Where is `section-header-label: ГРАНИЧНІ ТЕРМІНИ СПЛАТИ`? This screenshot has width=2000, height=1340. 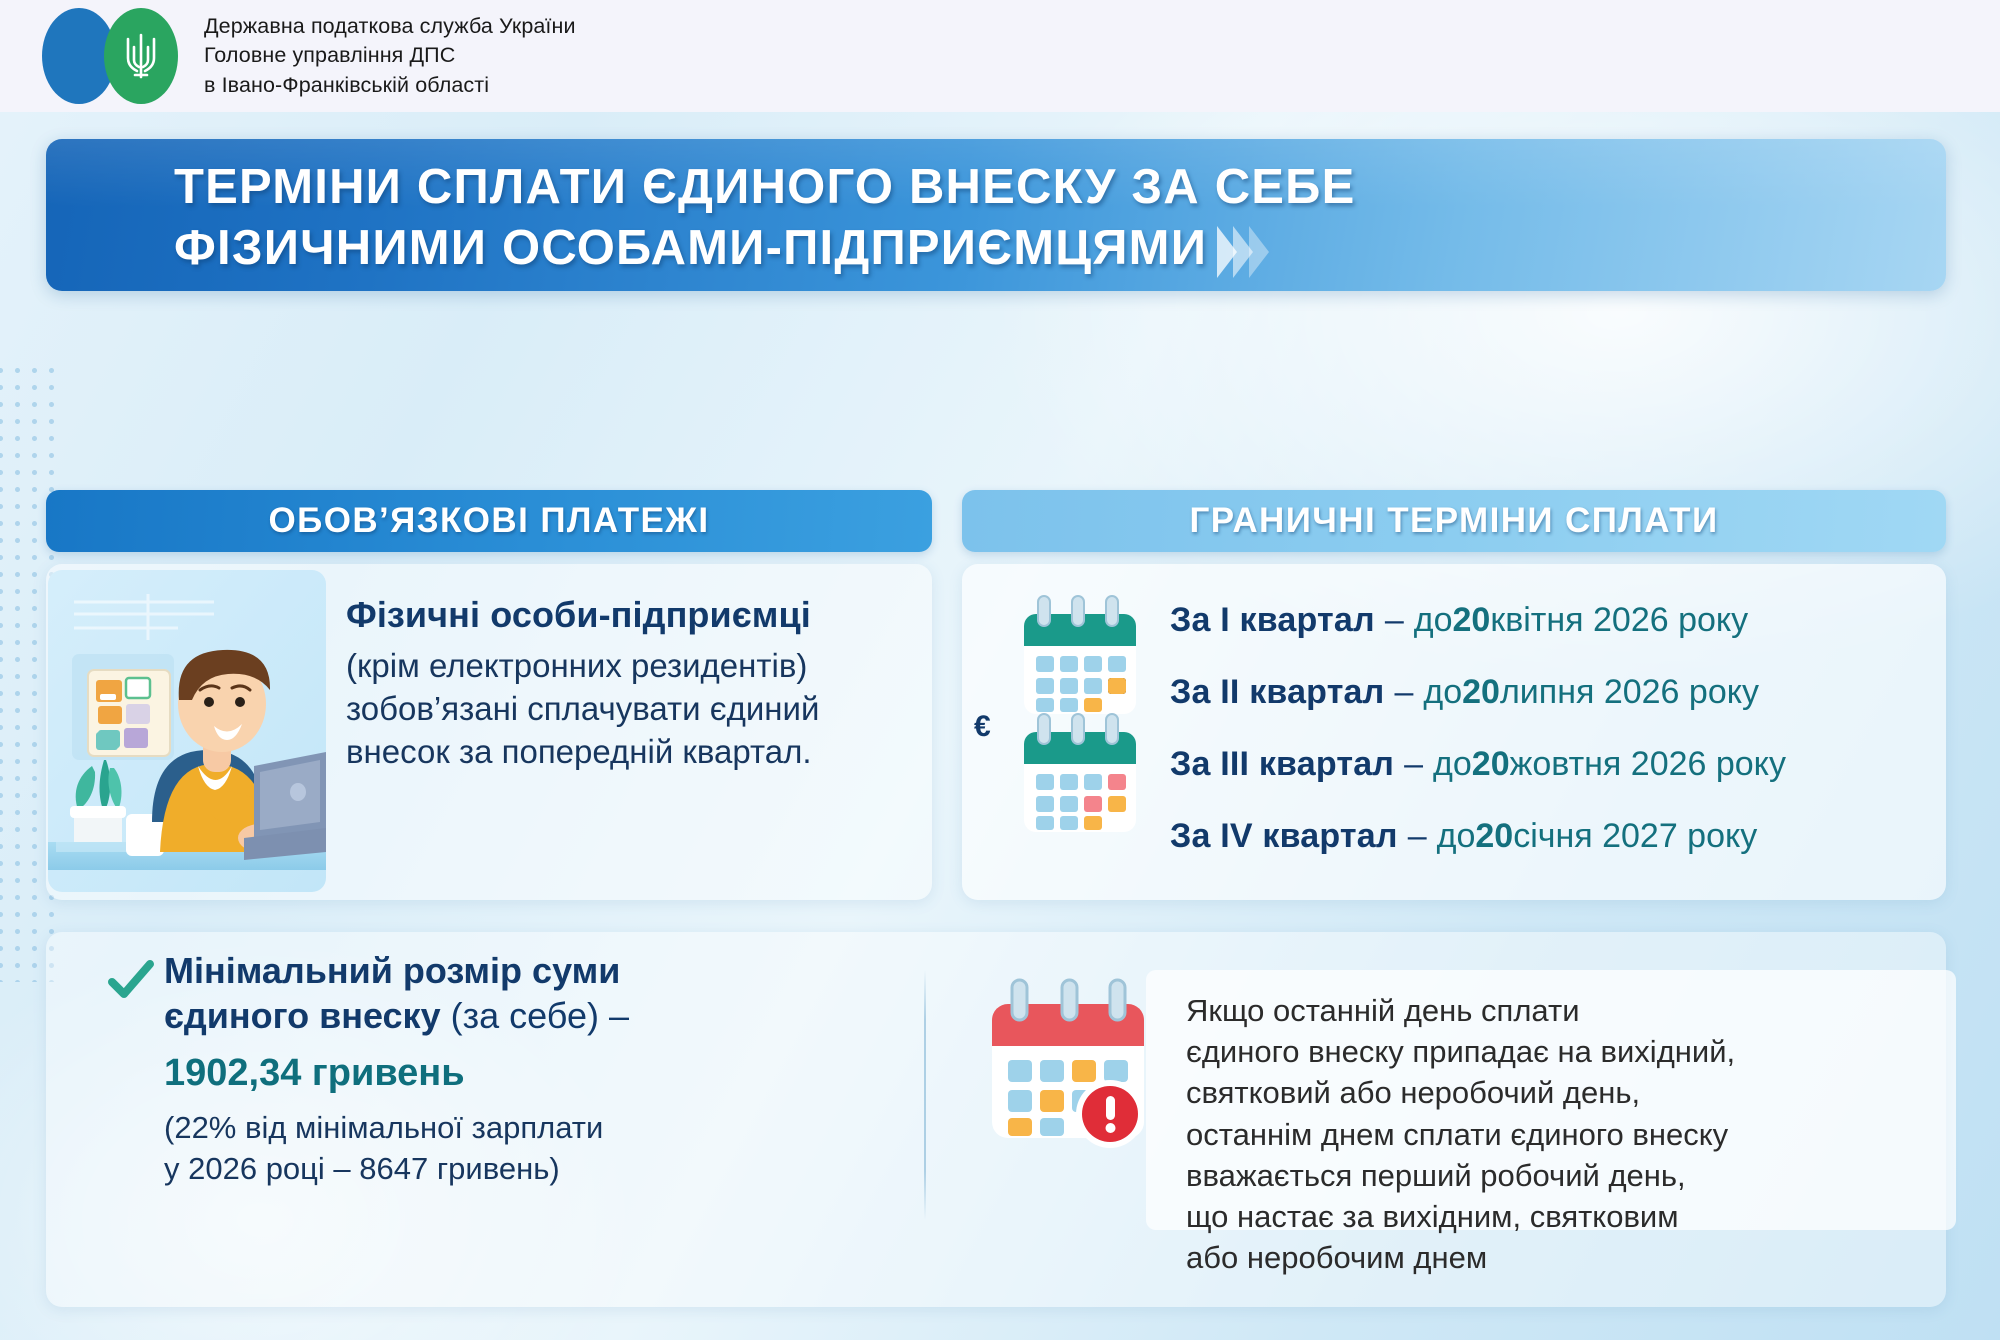 section-header-label: ГРАНИЧНІ ТЕРМІНИ СПЛАТИ is located at coordinates (1454, 520).